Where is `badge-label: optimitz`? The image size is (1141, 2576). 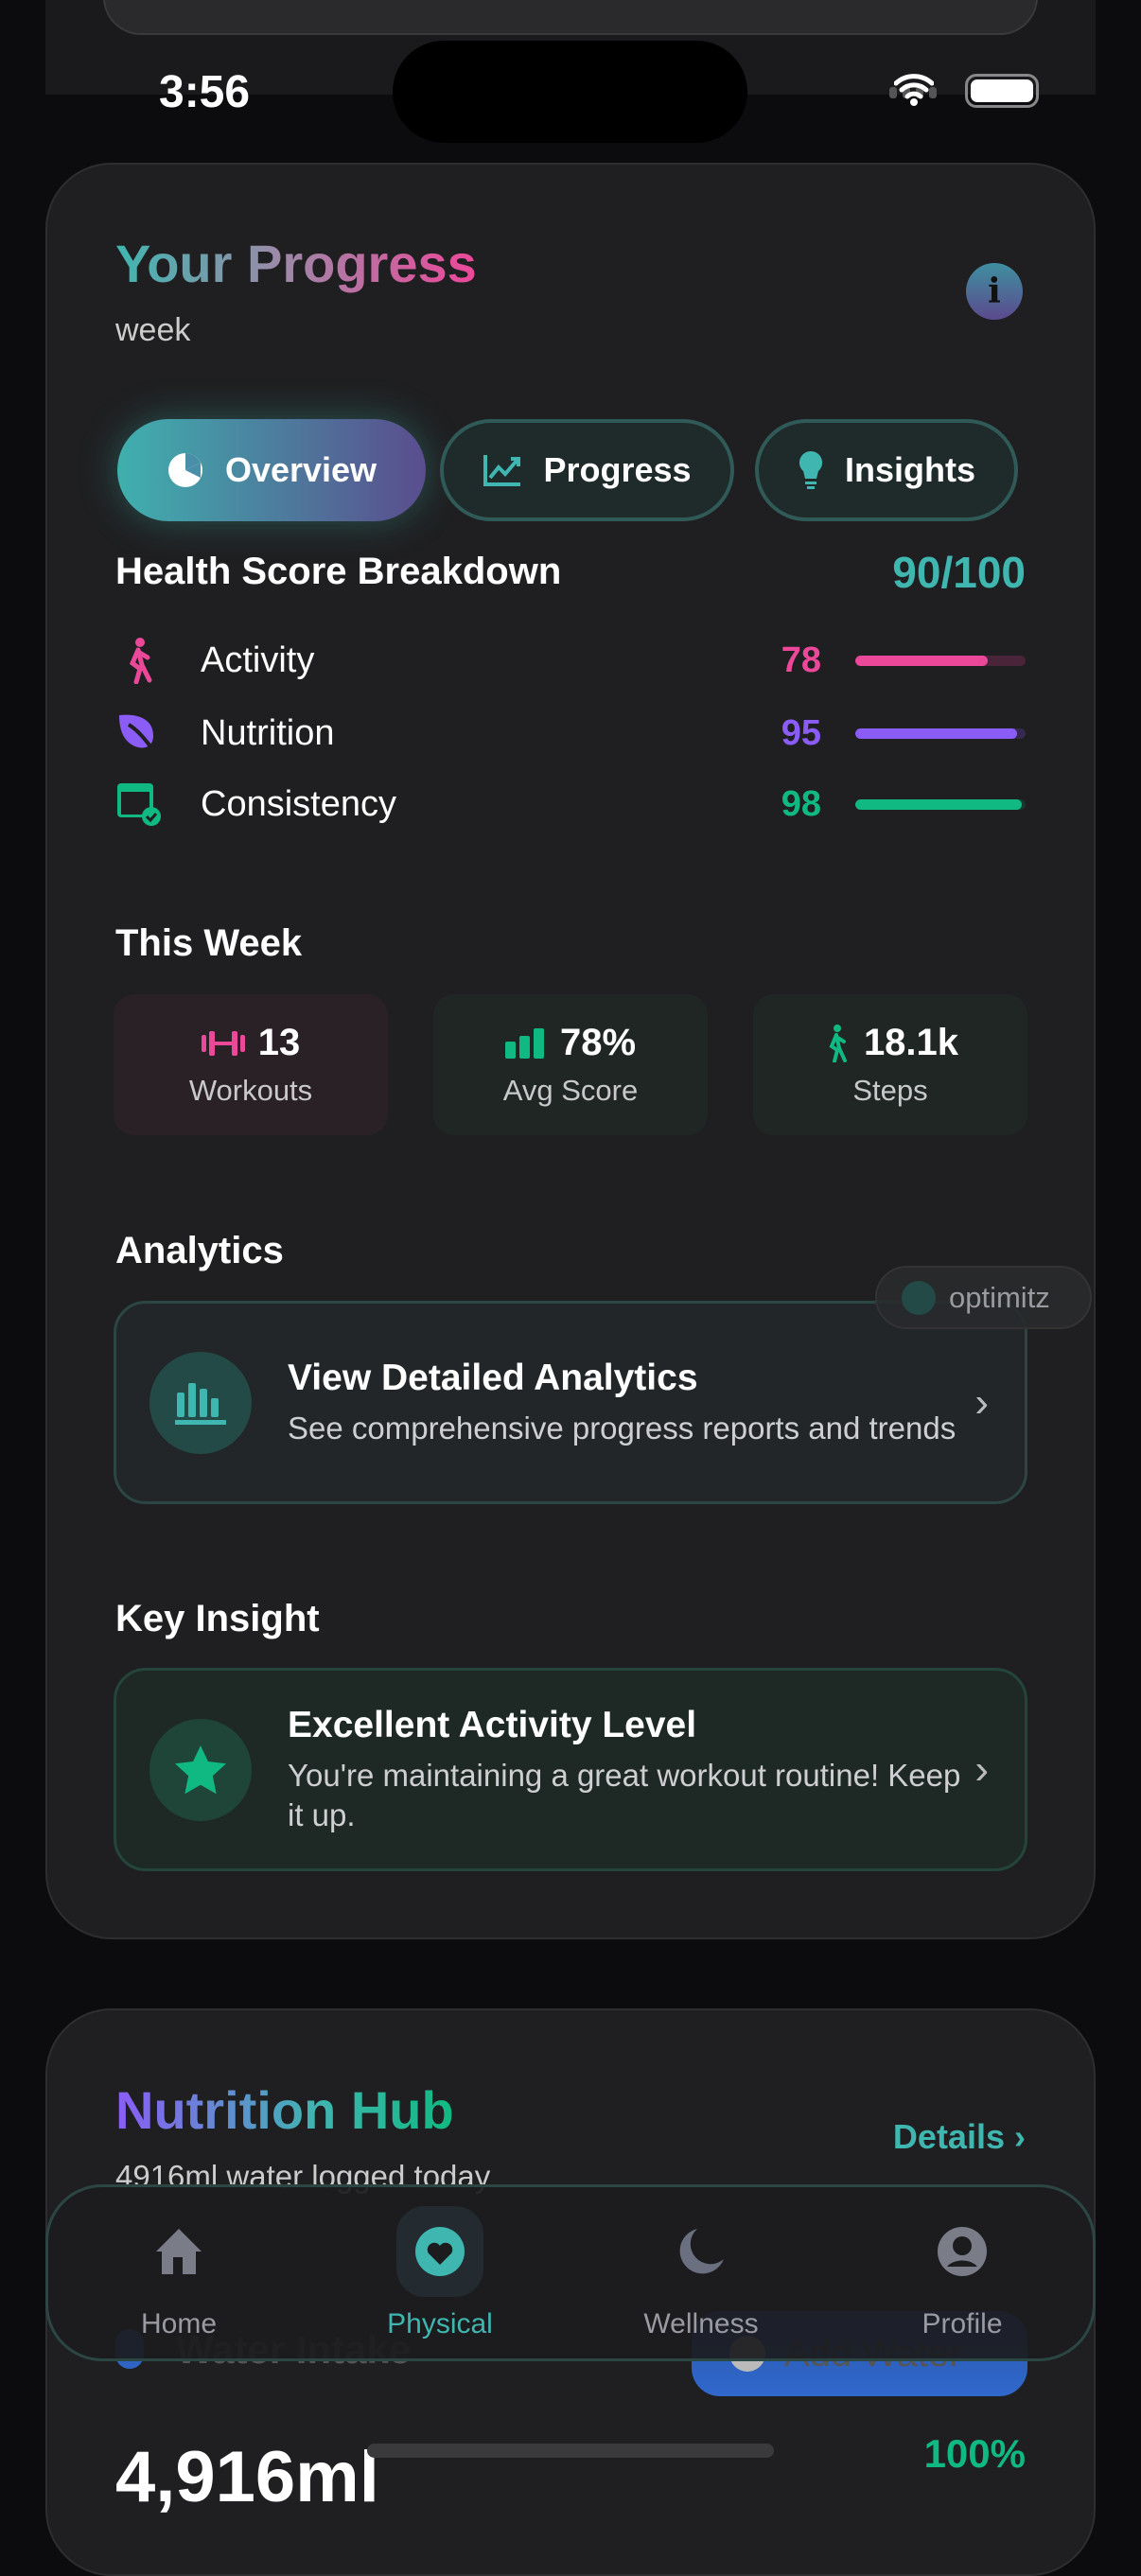
badge-label: optimitz is located at coordinates (999, 1297).